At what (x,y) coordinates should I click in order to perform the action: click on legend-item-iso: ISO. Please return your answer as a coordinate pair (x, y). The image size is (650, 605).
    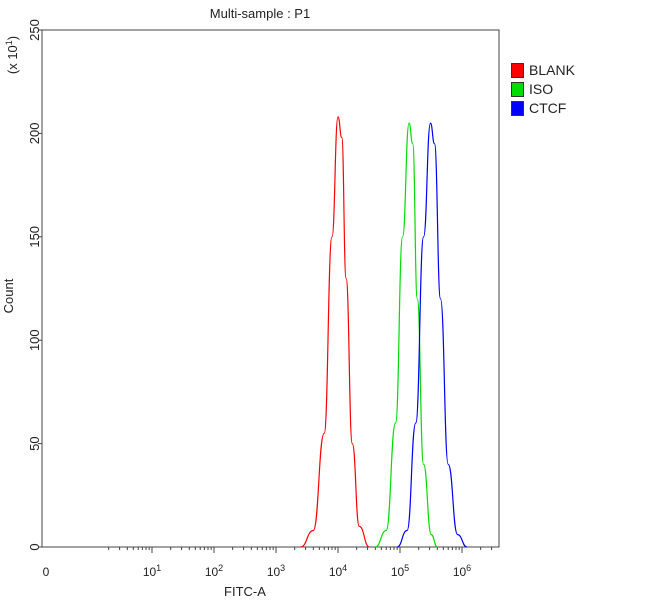
    Looking at the image, I should click on (532, 89).